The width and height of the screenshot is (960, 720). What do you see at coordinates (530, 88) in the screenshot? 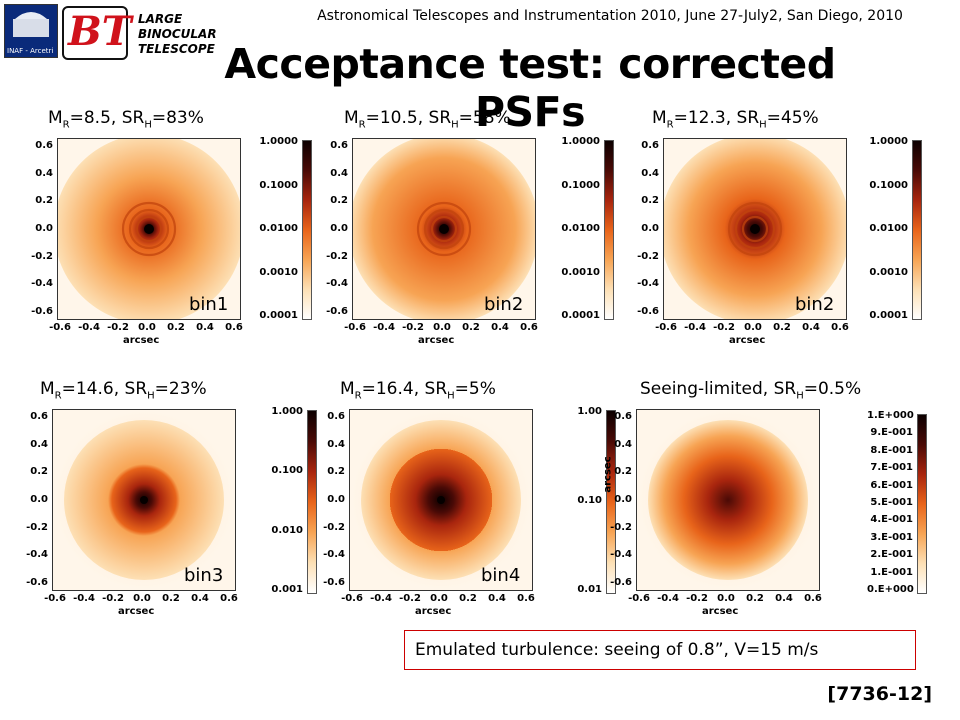
I see `page-title: Acceptance test: corrected PSFs` at bounding box center [530, 88].